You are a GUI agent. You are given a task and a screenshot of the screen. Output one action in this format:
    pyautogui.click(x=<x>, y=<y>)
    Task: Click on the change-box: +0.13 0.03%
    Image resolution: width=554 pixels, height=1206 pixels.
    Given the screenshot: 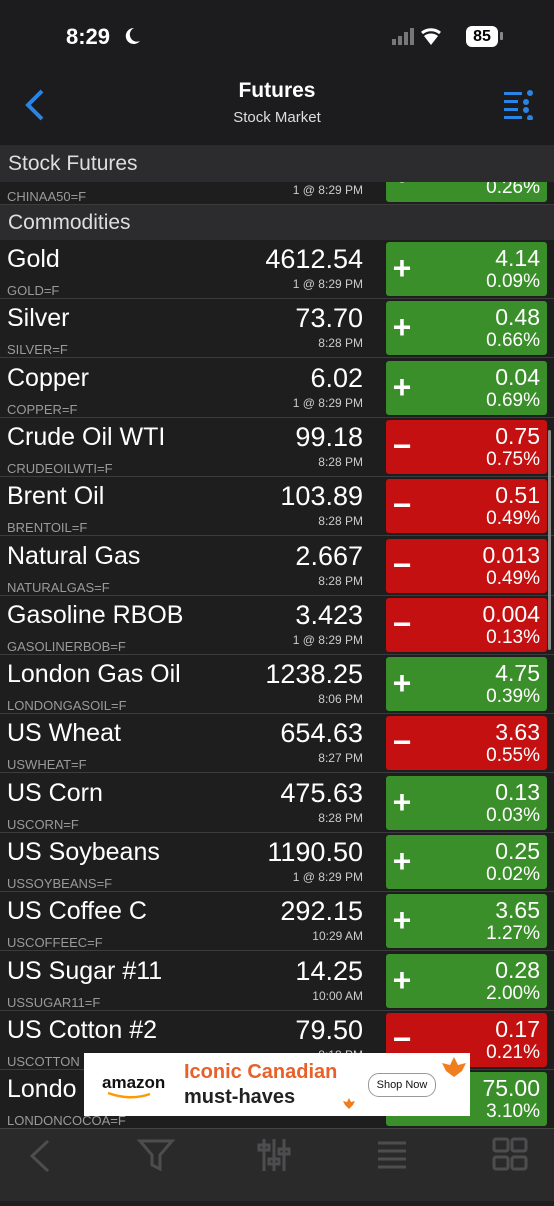 What is the action you would take?
    pyautogui.click(x=466, y=802)
    